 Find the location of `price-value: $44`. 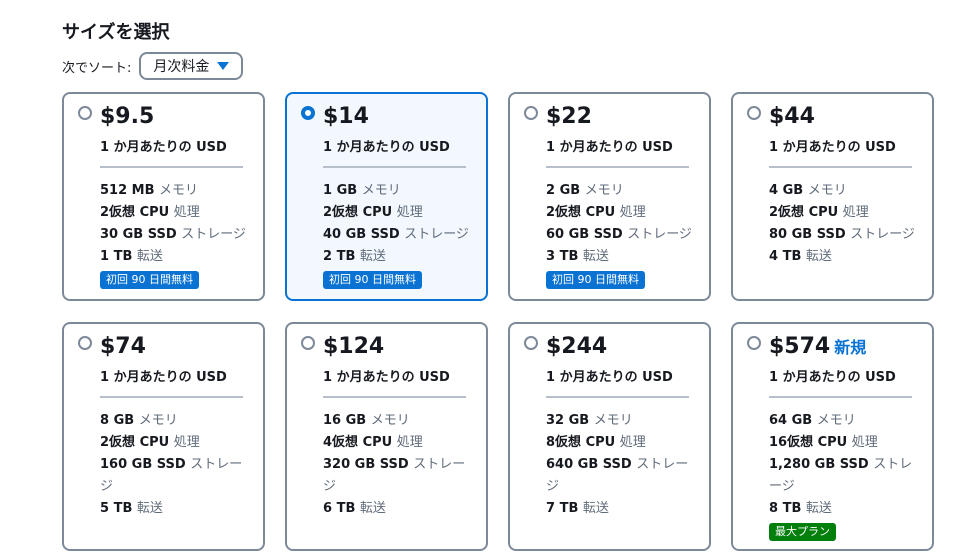

price-value: $44 is located at coordinates (792, 116).